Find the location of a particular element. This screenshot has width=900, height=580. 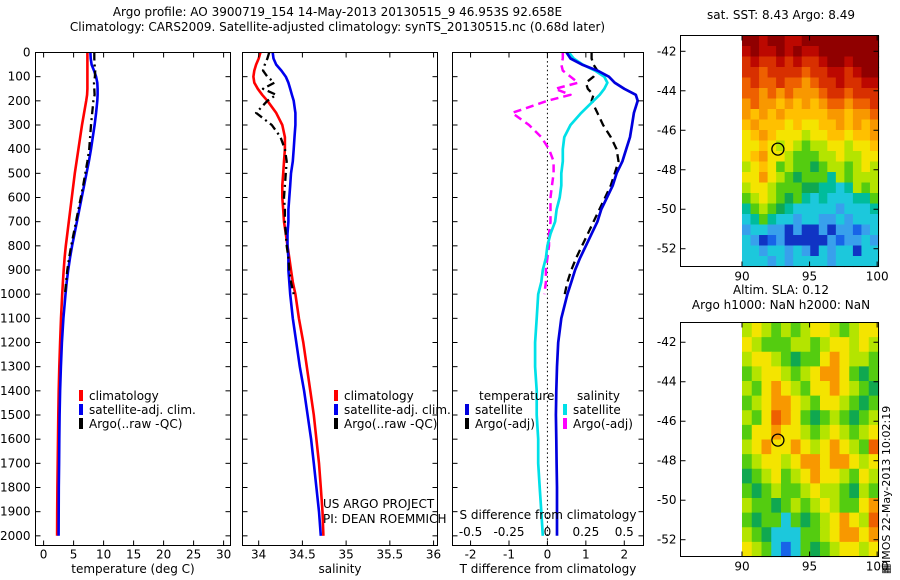

series-t-satellite is located at coordinates (597, 293).